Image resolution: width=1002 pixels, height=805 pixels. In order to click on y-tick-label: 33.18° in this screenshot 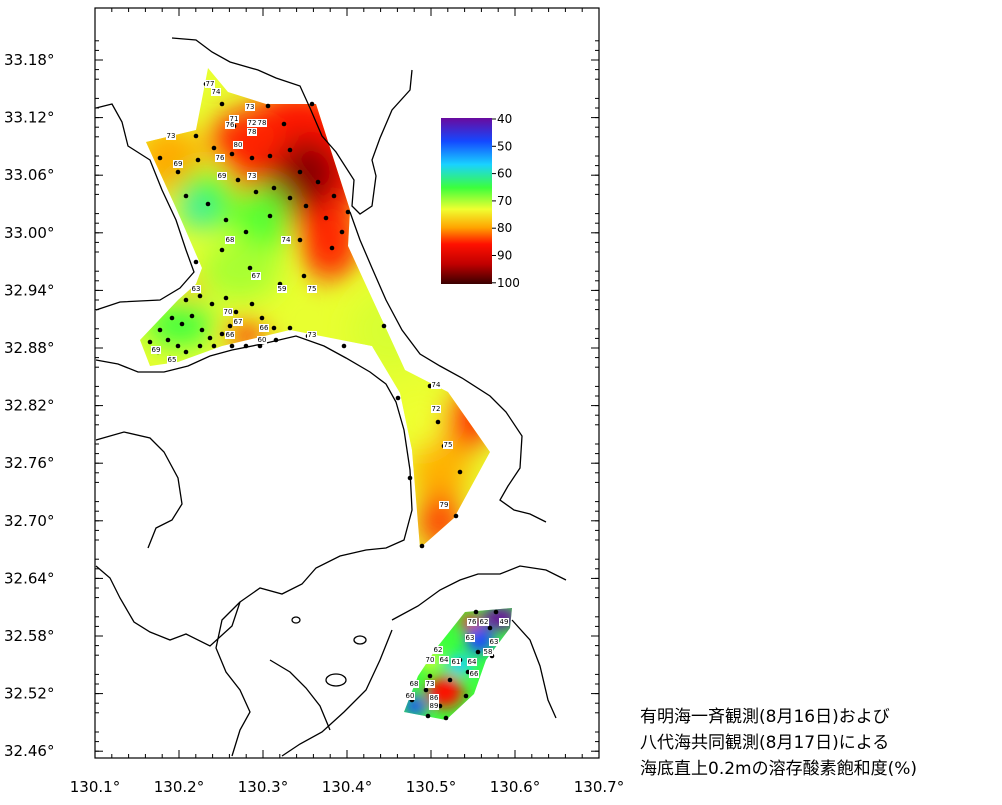, I will do `click(29, 60)`.